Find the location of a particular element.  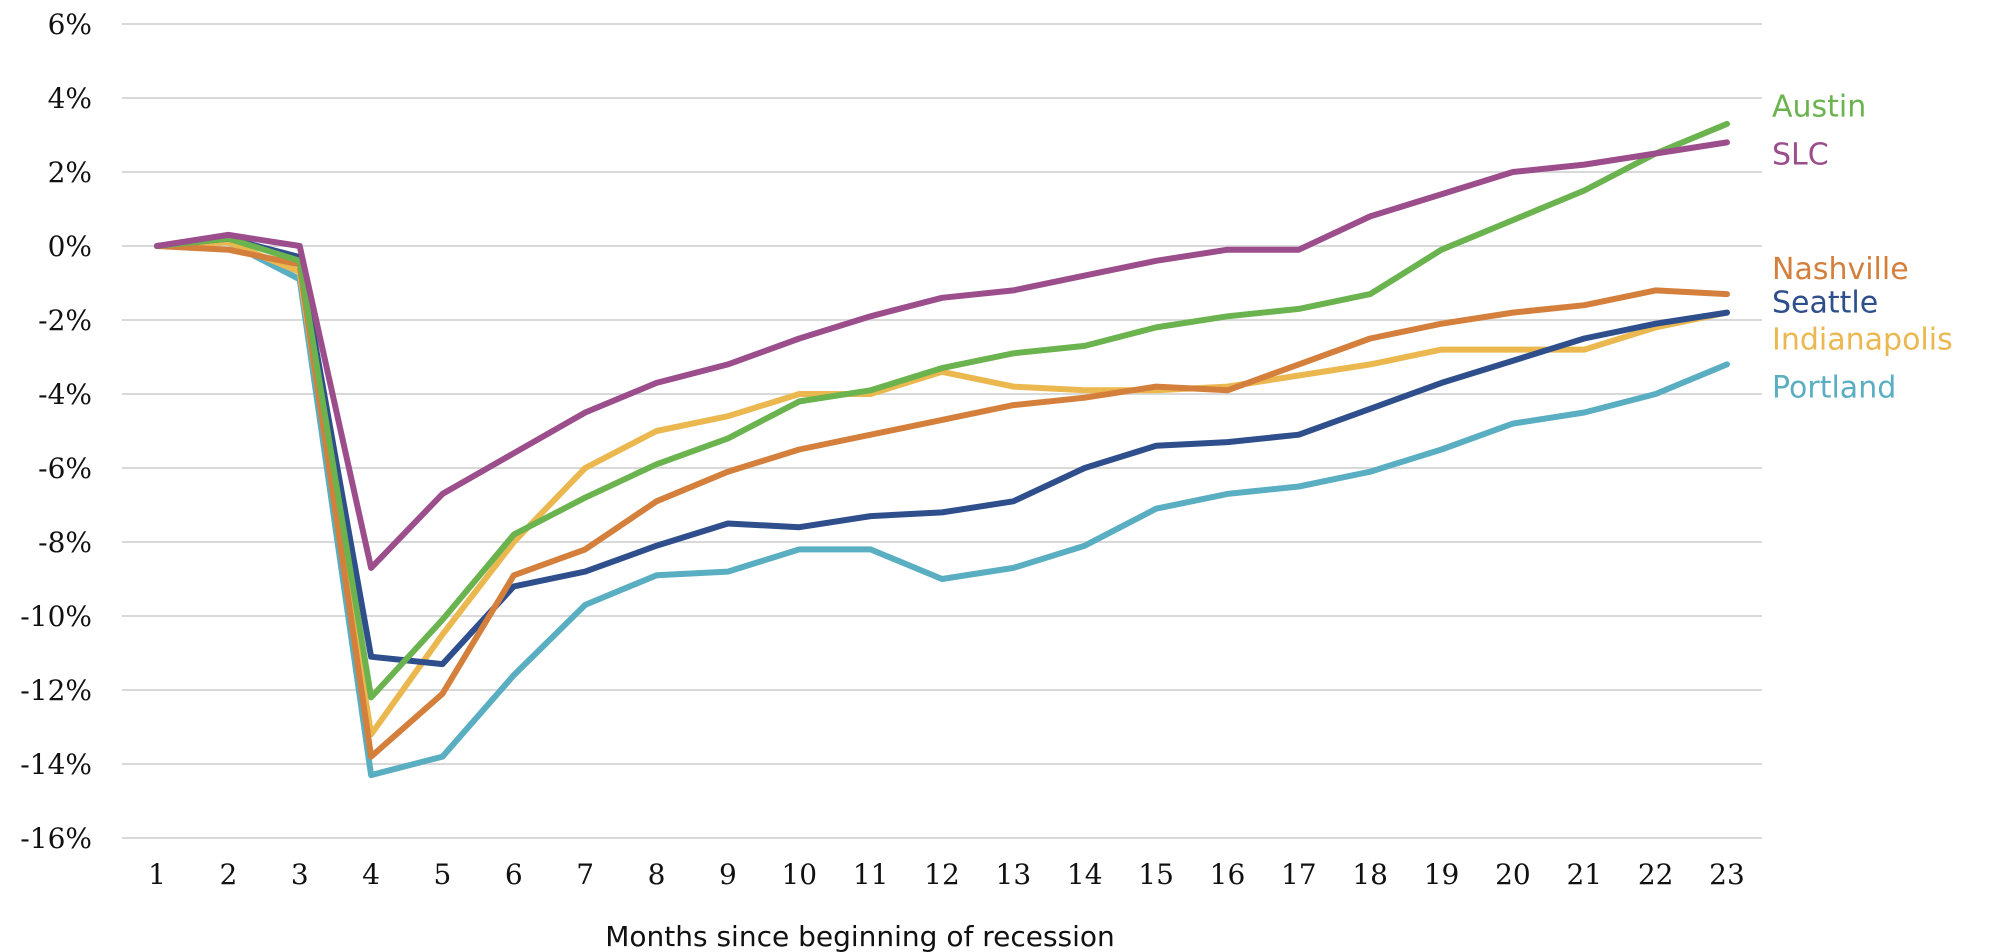

series-label-slc: SLC is located at coordinates (1800, 155).